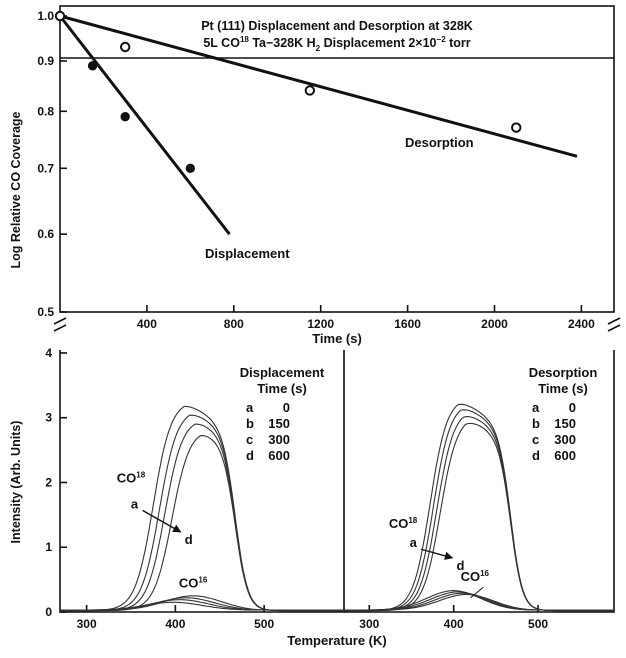  I want to click on tpd-curves-displacement, so click(202, 508).